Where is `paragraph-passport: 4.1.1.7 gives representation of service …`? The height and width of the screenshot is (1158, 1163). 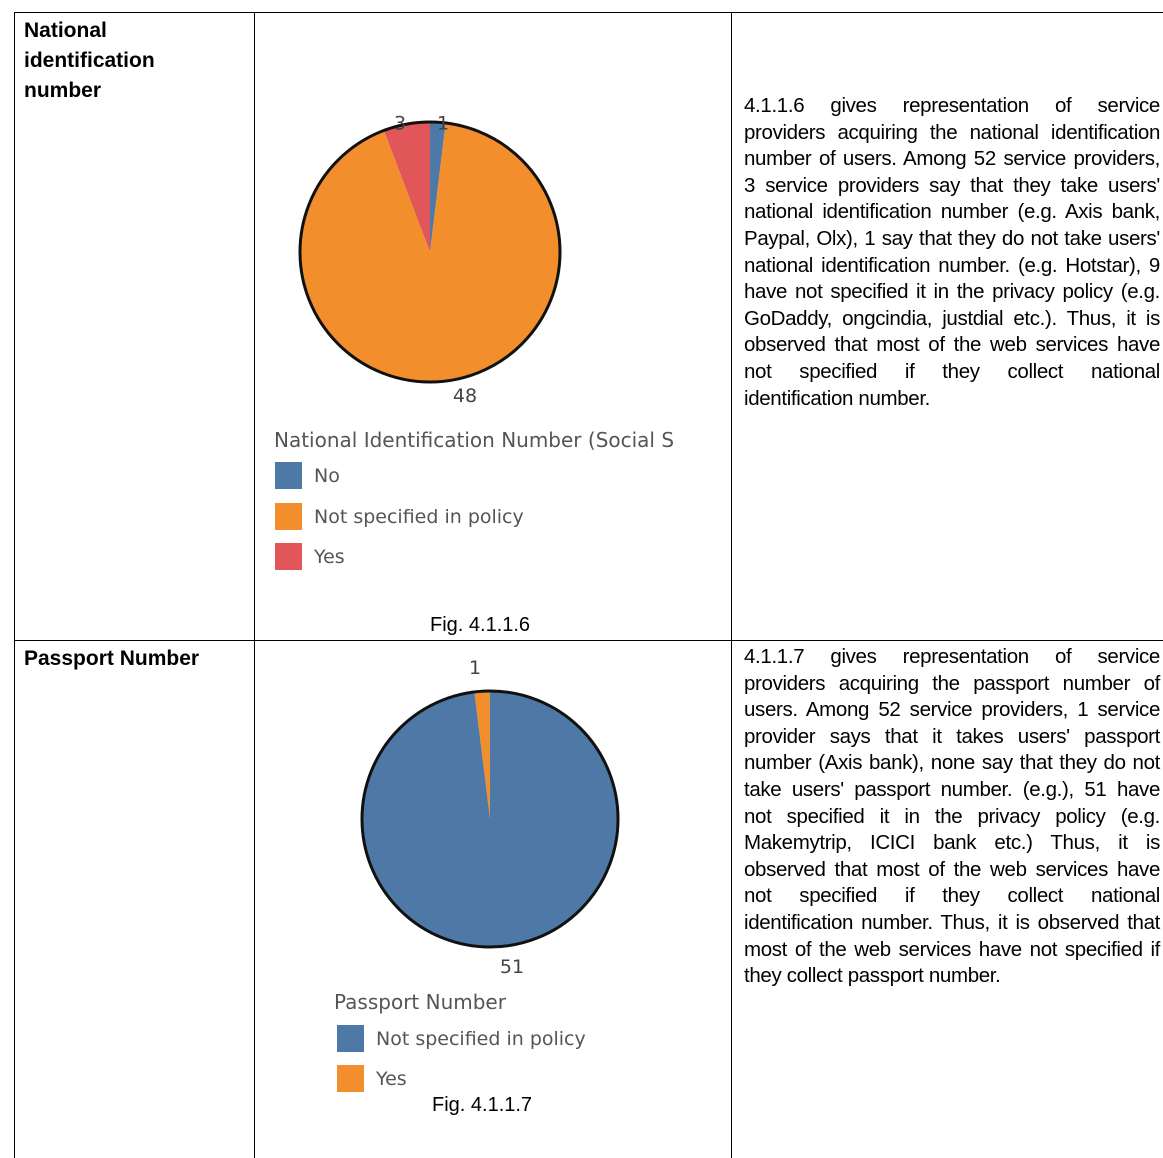 paragraph-passport: 4.1.1.7 gives representation of service … is located at coordinates (952, 816).